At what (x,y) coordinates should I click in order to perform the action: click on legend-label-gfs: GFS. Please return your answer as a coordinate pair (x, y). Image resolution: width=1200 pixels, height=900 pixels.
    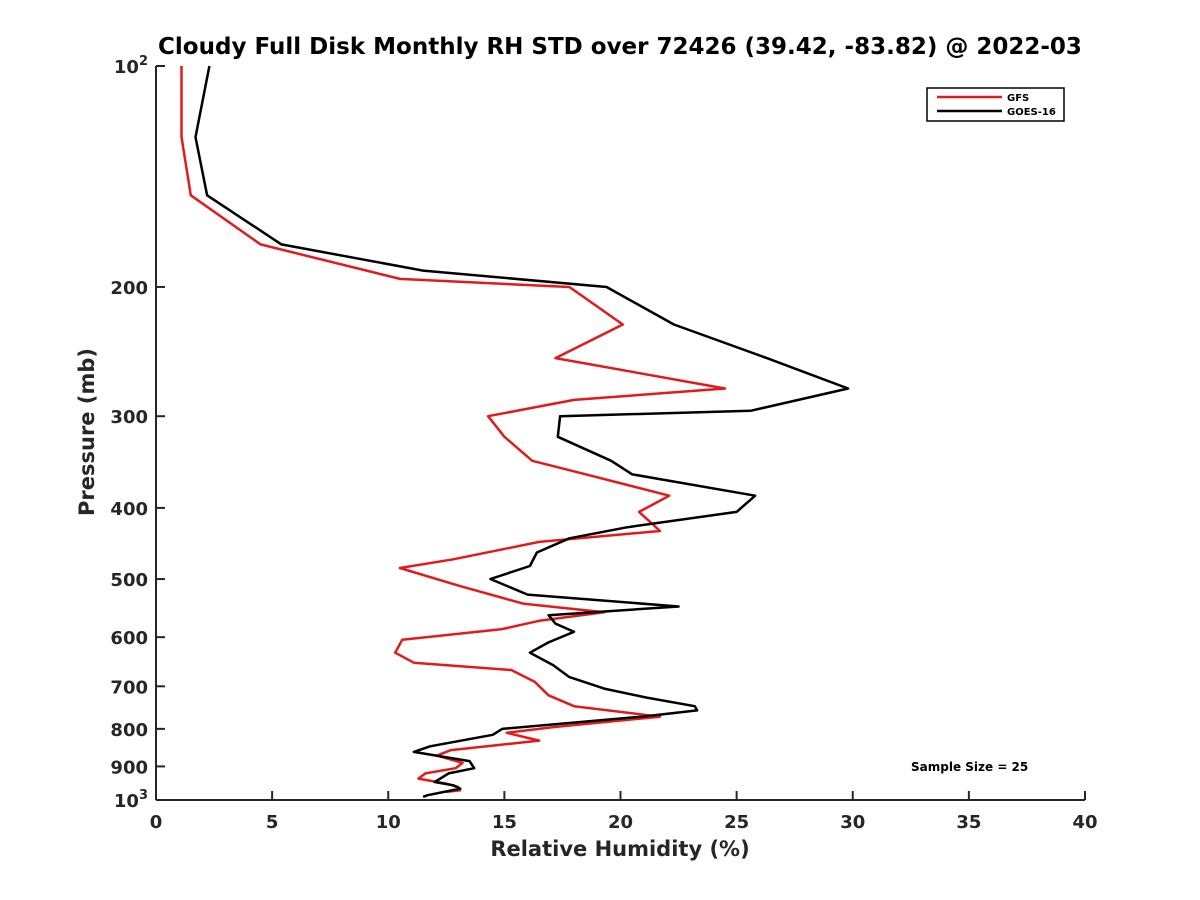
    Looking at the image, I should click on (1018, 98).